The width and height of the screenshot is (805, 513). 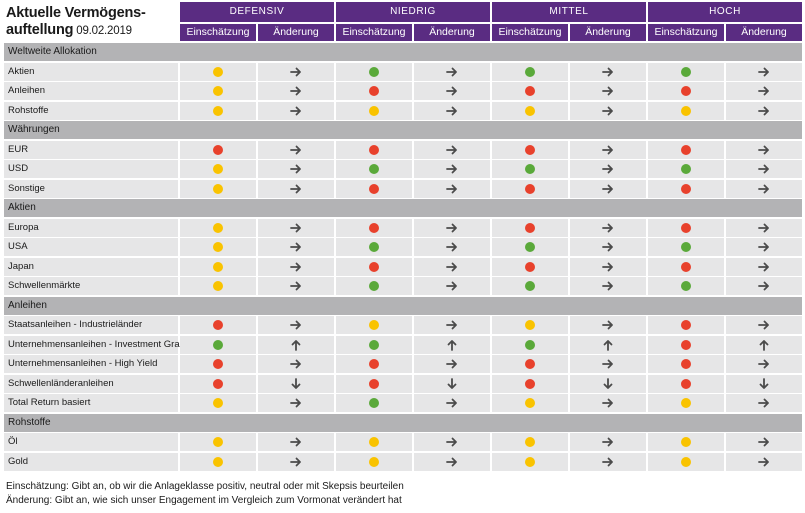 I want to click on row-label-cell: Unternehmensanleihen - High Yield, so click(x=91, y=364).